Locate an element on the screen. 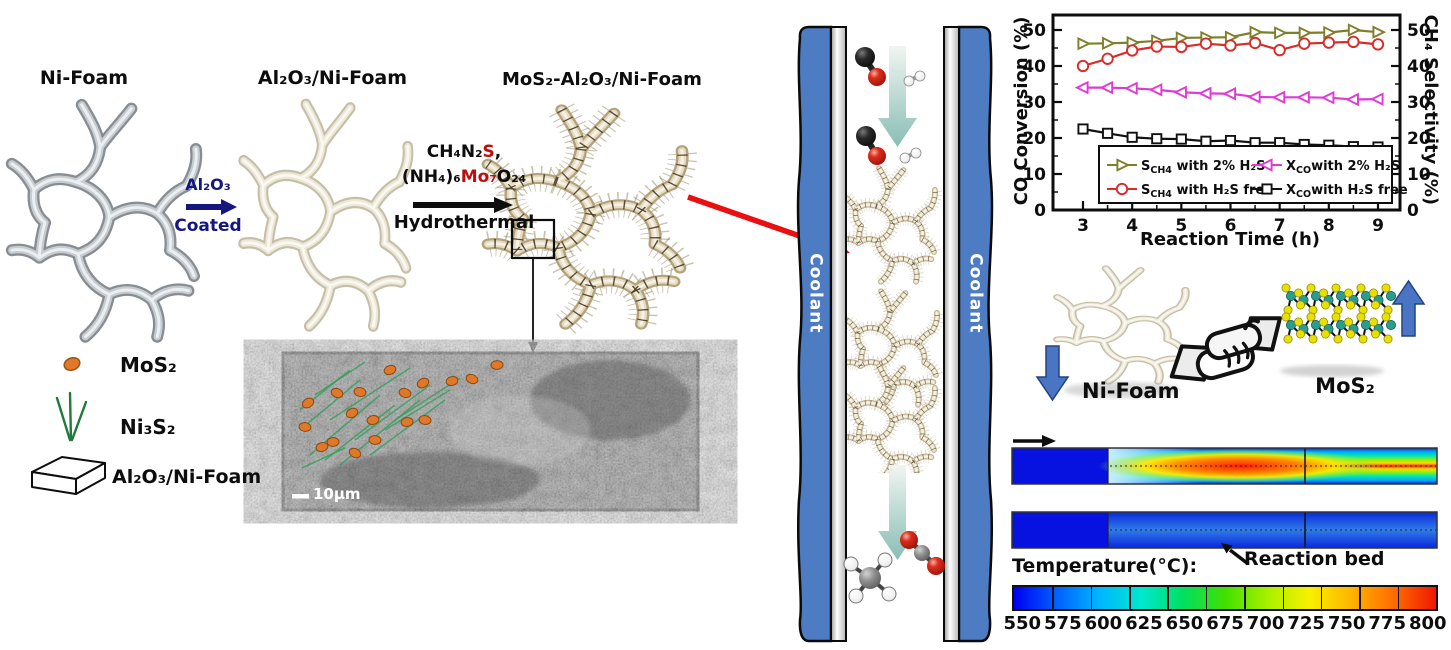 The image size is (1451, 650). svg-text: 6 is located at coordinates (1231, 226).